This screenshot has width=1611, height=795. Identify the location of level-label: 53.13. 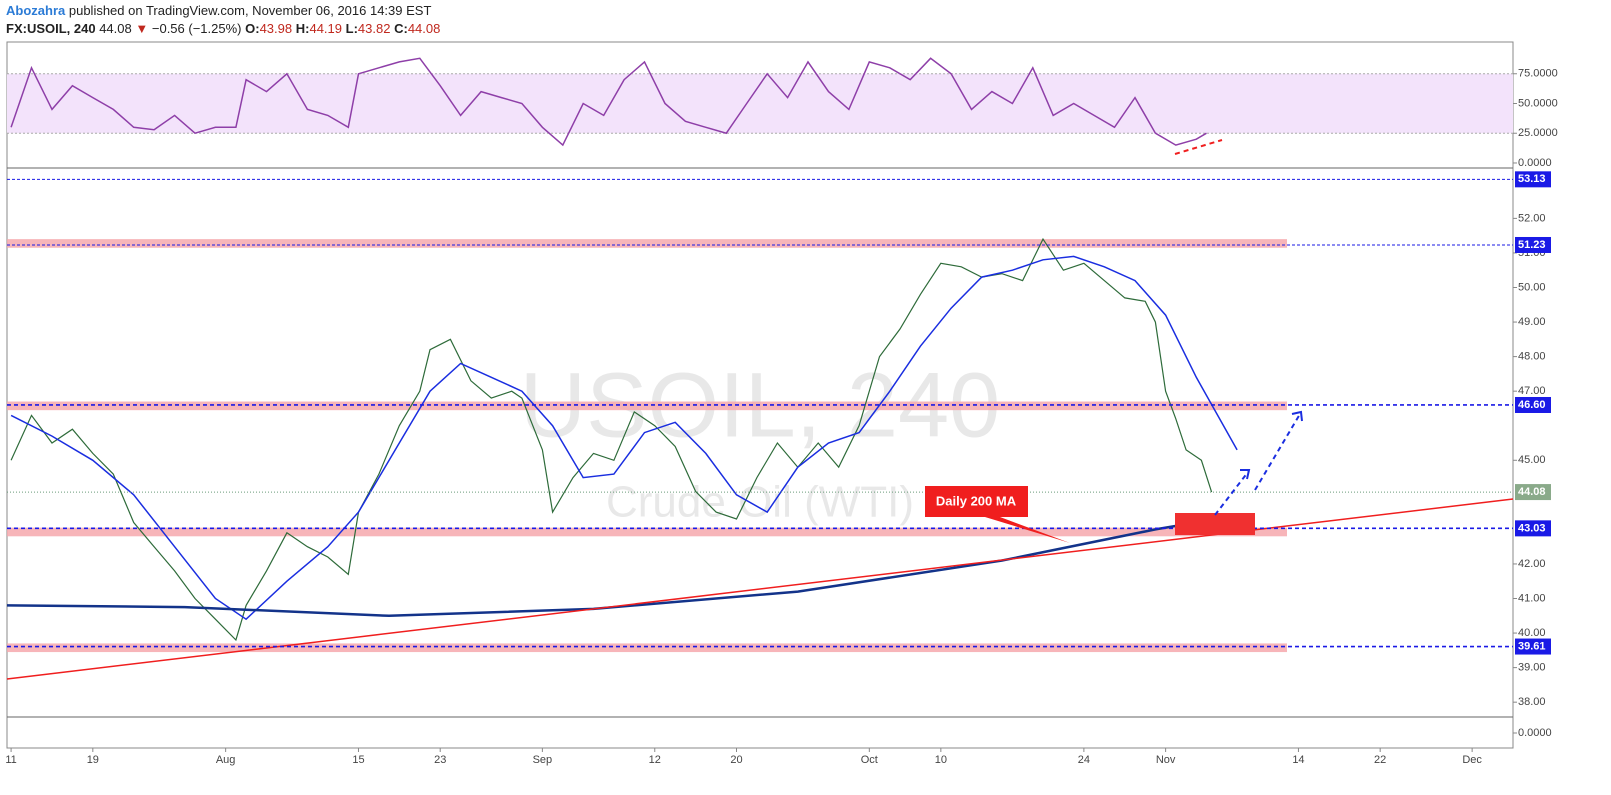
(1532, 179).